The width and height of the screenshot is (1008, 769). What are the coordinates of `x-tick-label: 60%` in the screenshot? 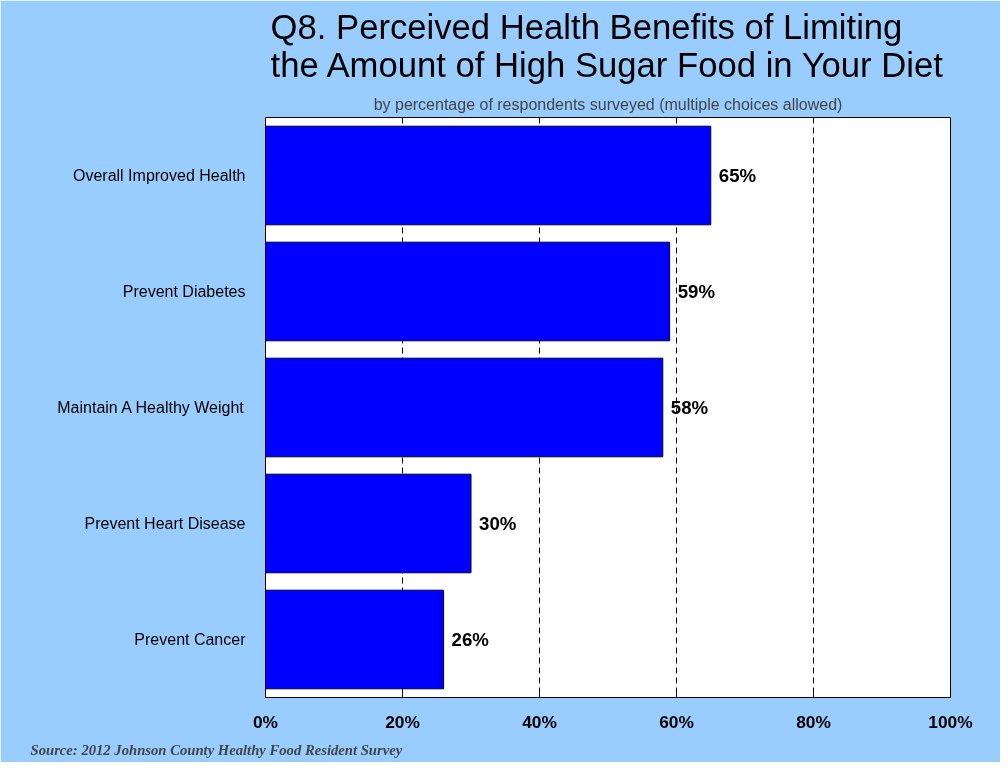 It's located at (676, 721).